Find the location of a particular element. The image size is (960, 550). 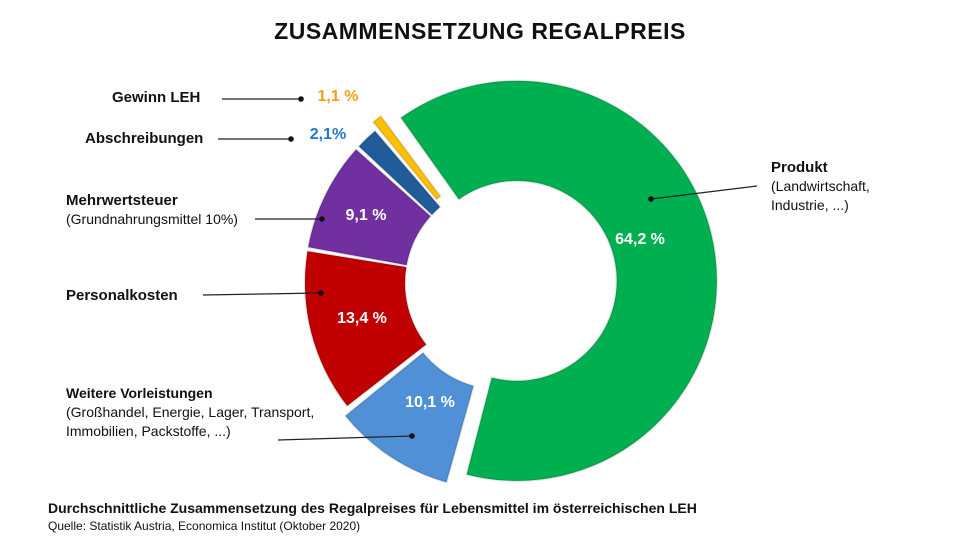

slice-weitere-vorleistungen is located at coordinates (409, 417).